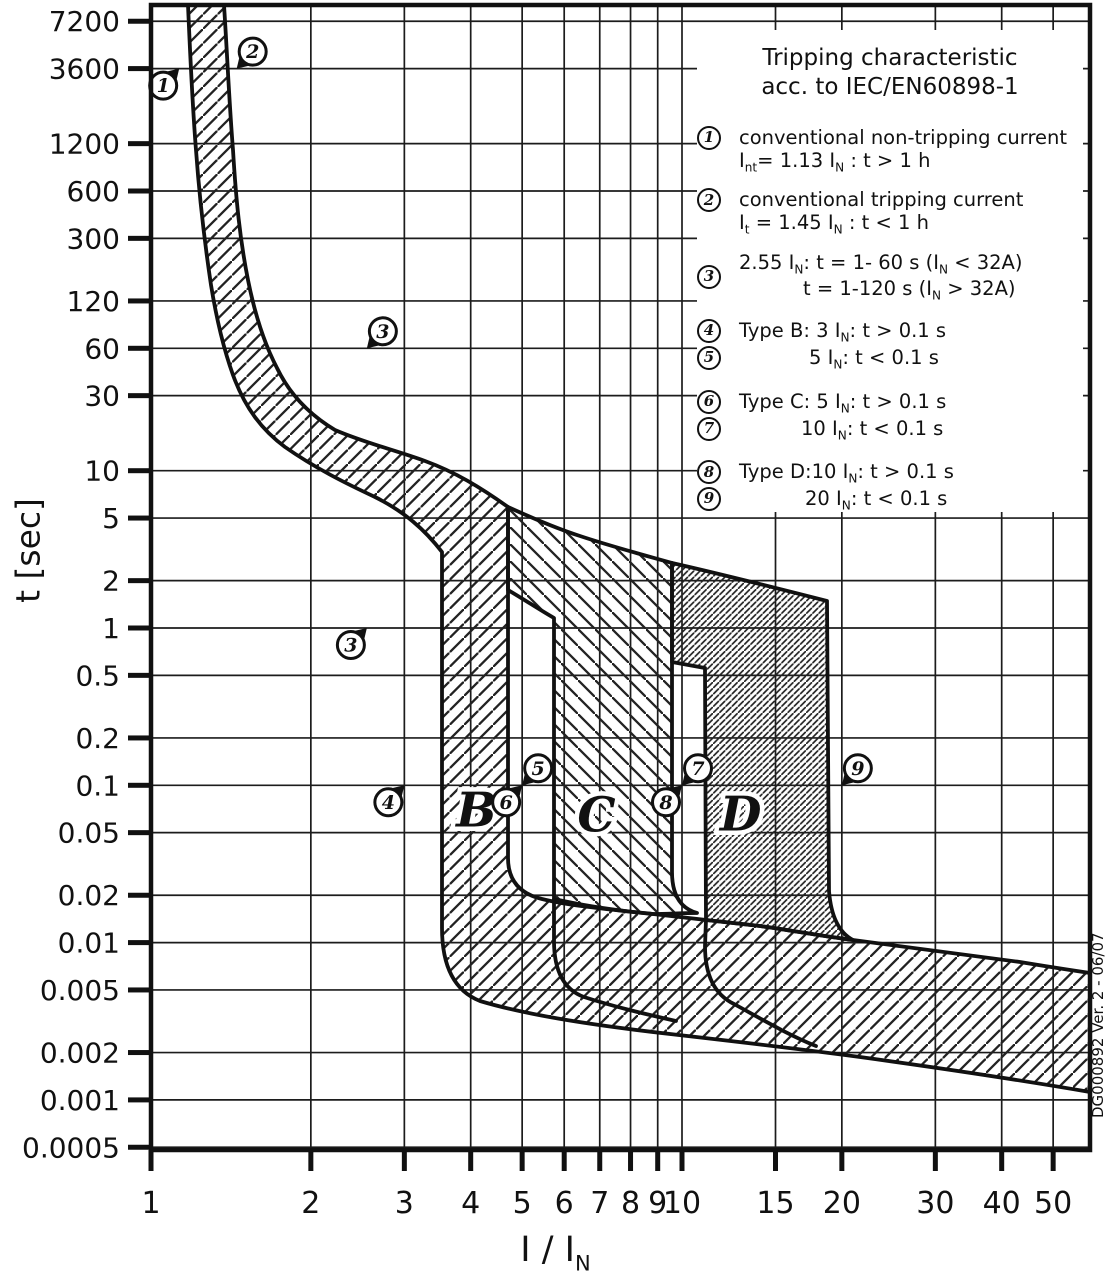 The width and height of the screenshot is (1111, 1280). Describe the element at coordinates (709, 401) in the screenshot. I see `legend-number-badge: 6` at that location.